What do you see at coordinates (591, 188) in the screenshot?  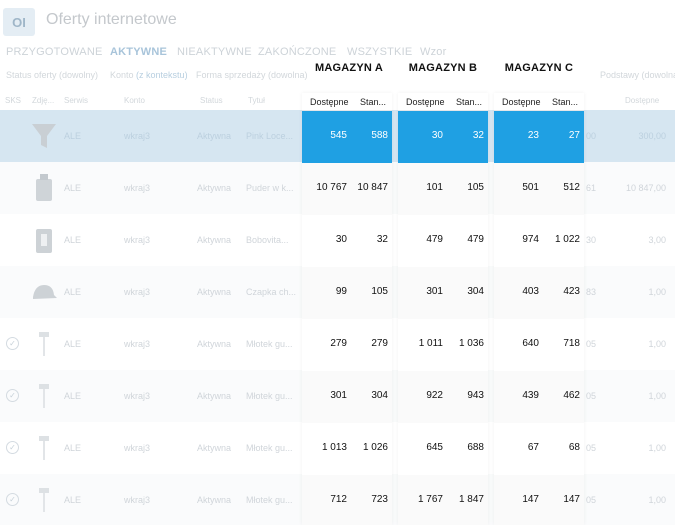 I see `row-suffix: 61` at bounding box center [591, 188].